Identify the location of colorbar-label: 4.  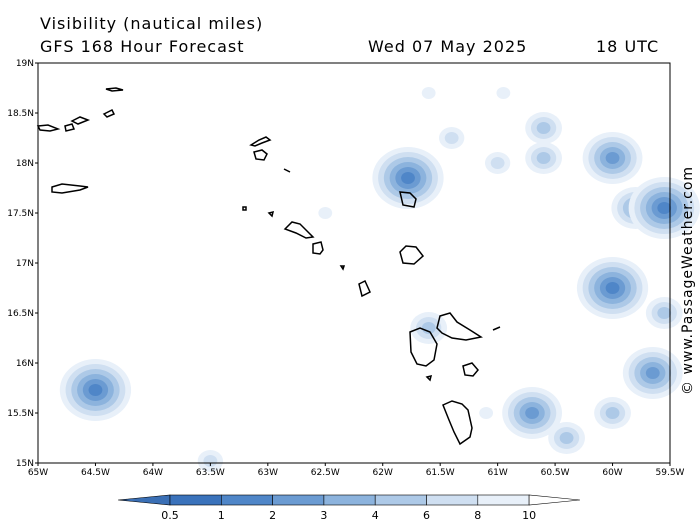
(375, 515).